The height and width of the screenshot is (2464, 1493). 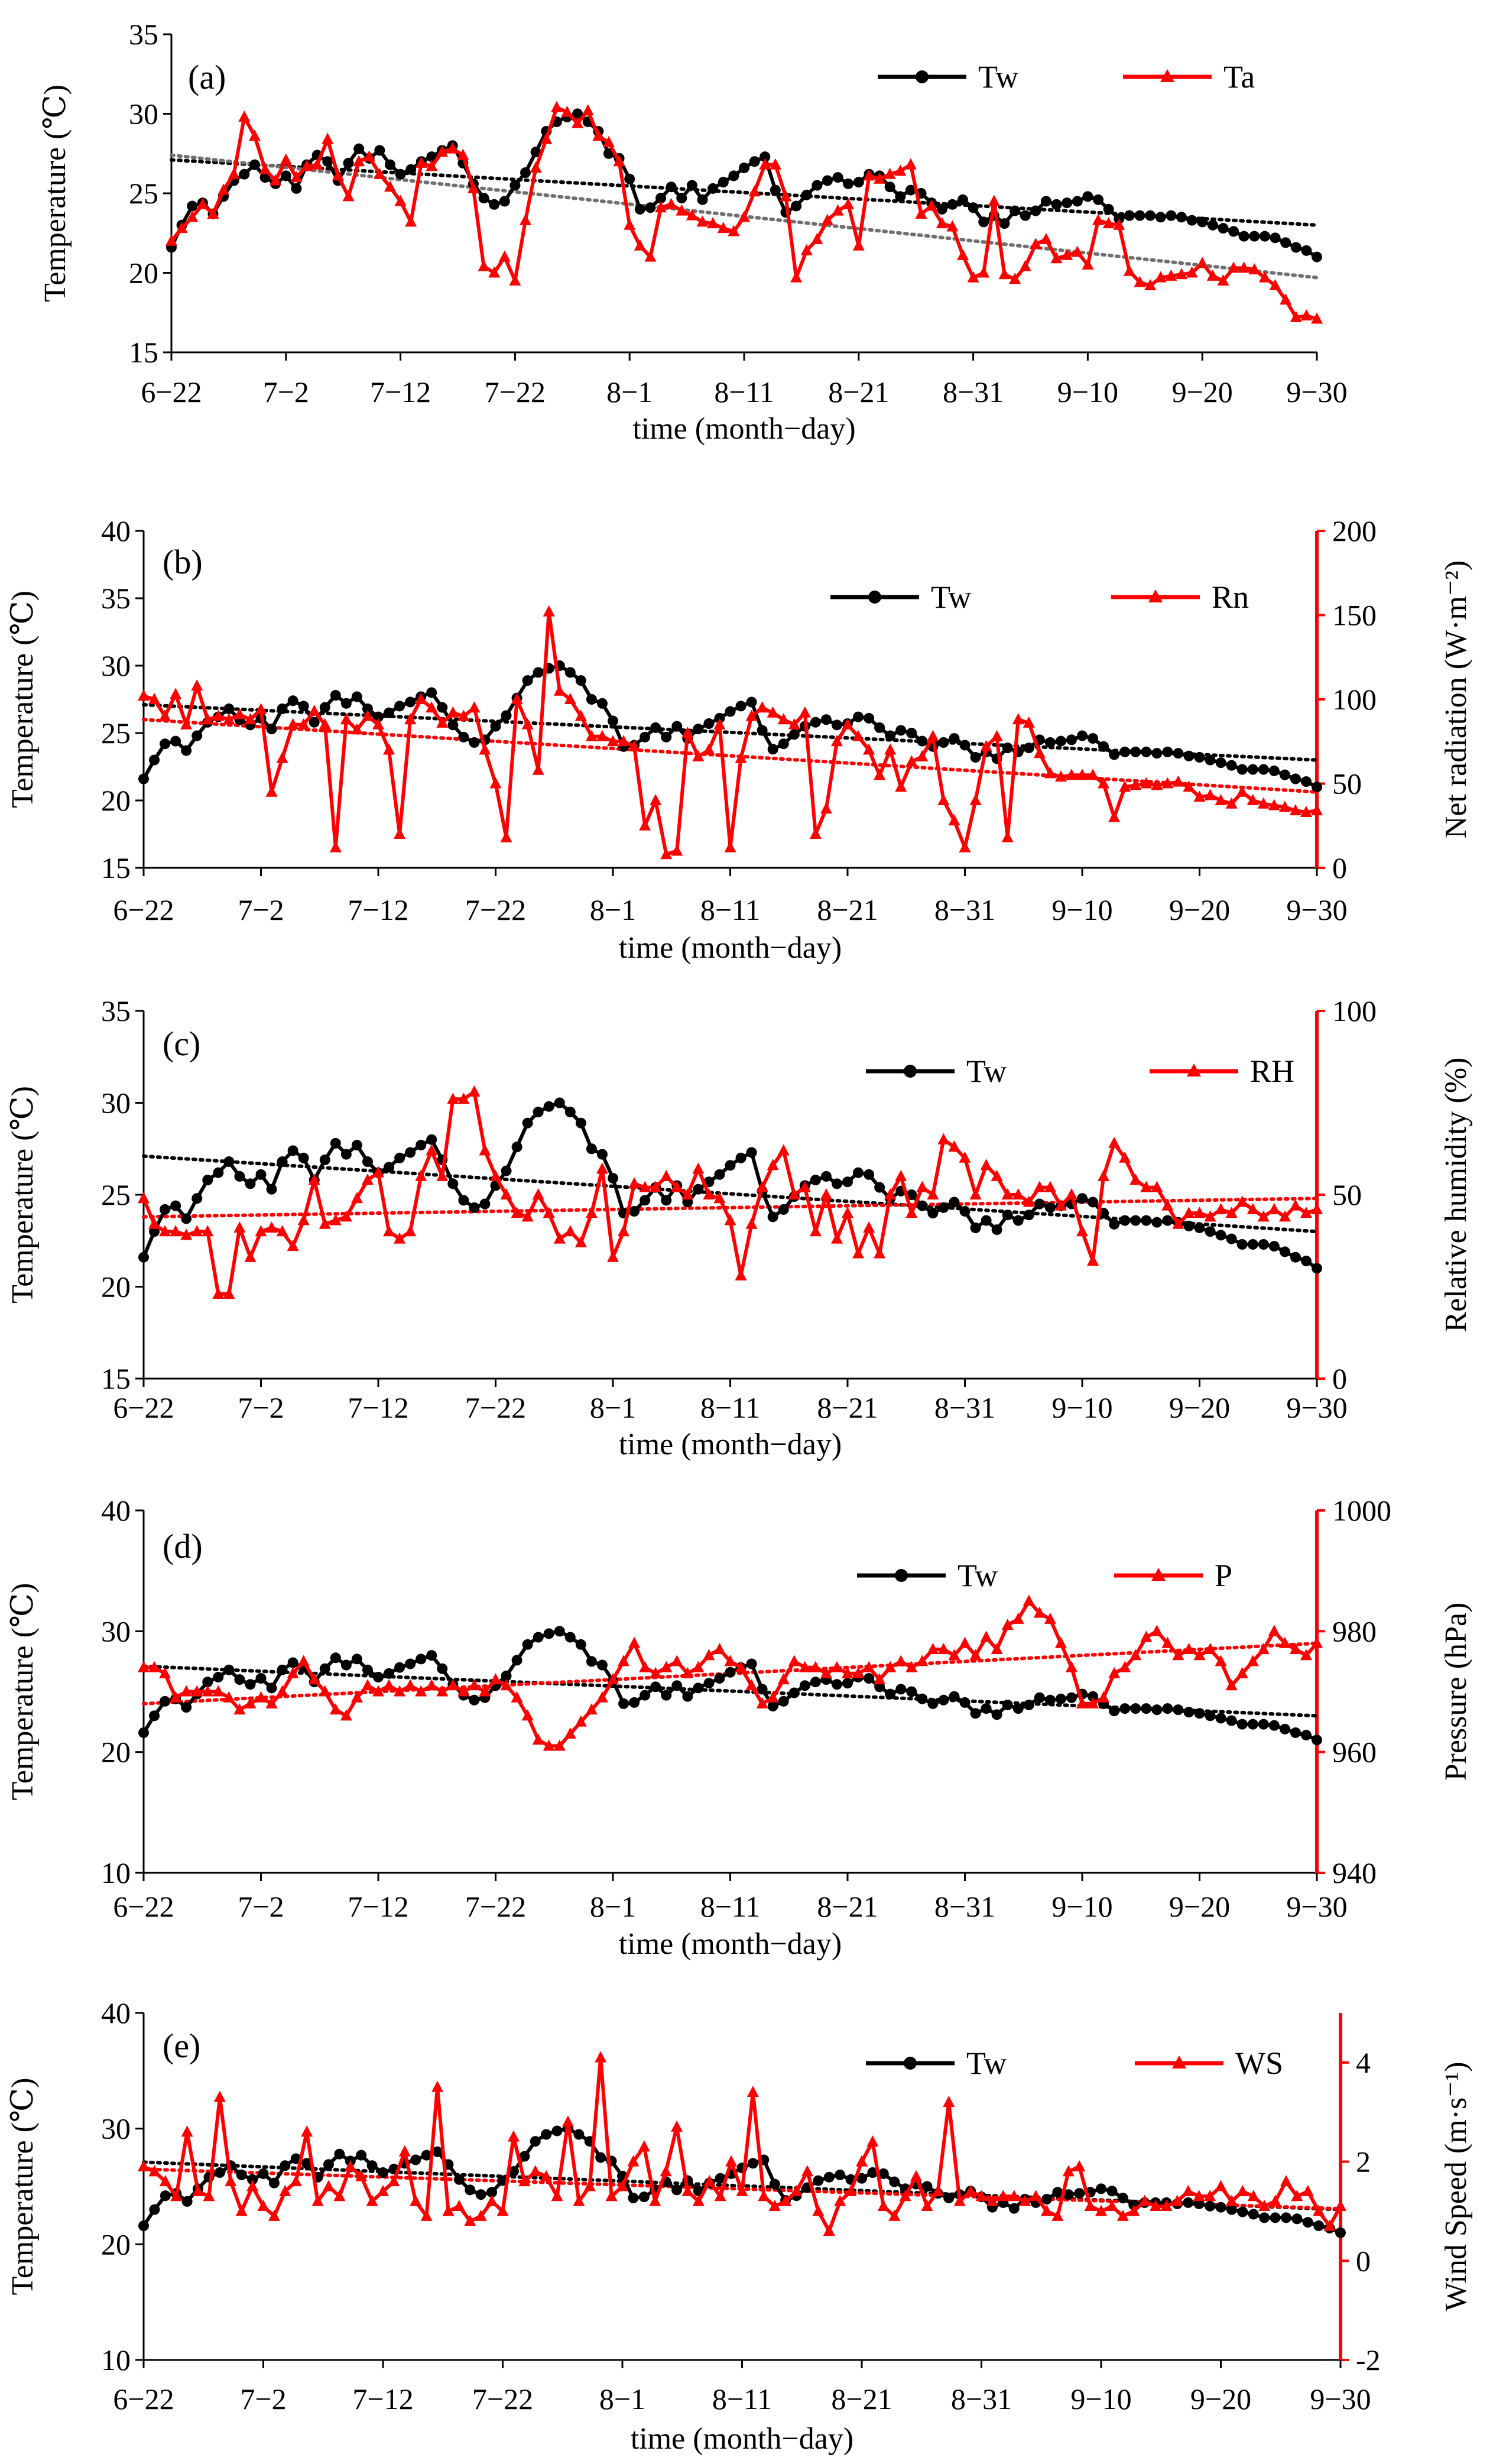 I want to click on y-tick-label-left: 20, so click(x=116, y=1287).